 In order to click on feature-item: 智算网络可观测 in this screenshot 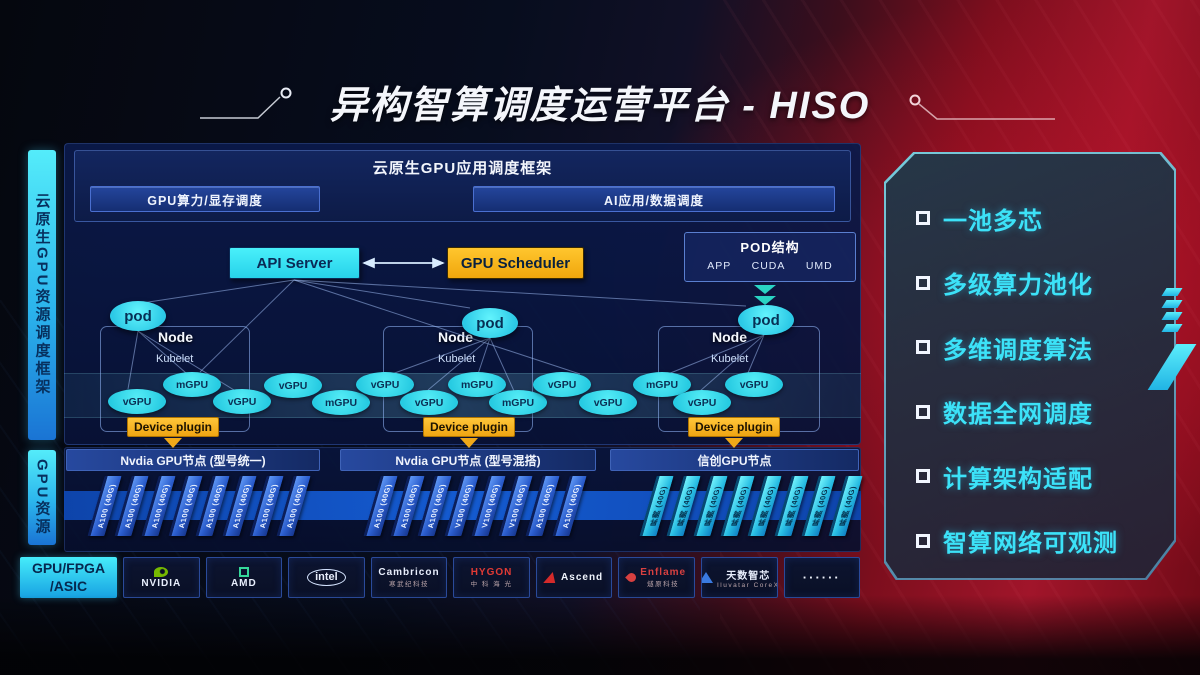, I will do `click(1041, 541)`.